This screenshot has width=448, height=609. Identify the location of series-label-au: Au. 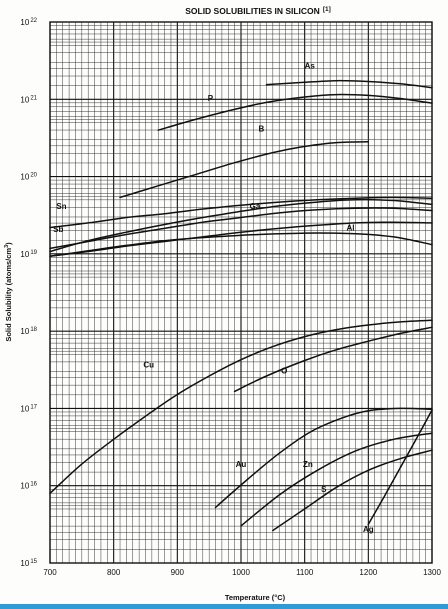
(241, 464).